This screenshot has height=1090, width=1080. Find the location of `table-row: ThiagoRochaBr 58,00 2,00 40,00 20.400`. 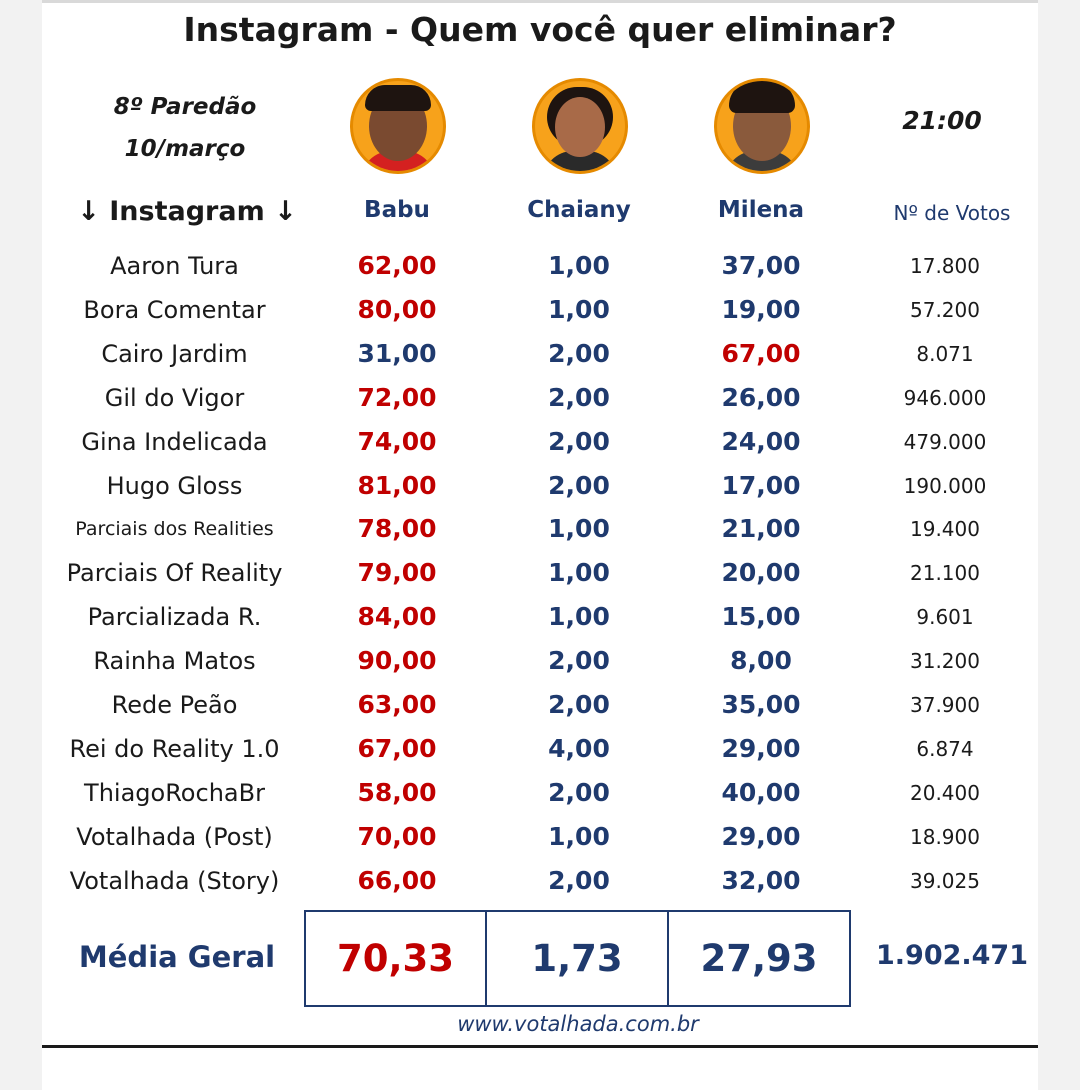

table-row: ThiagoRochaBr 58,00 2,00 40,00 20.400 is located at coordinates (540, 793).